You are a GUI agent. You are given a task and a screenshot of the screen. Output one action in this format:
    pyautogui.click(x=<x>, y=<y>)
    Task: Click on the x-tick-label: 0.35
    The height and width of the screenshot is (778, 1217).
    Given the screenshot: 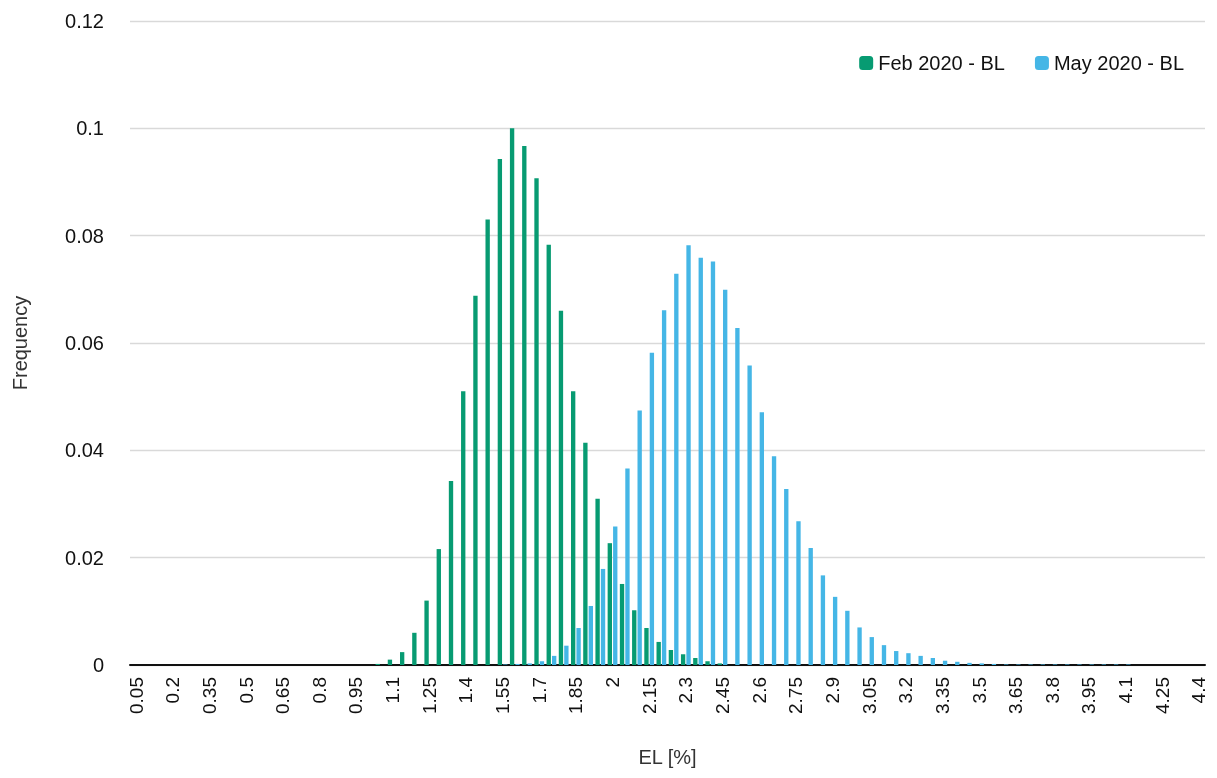 What is the action you would take?
    pyautogui.click(x=209, y=695)
    